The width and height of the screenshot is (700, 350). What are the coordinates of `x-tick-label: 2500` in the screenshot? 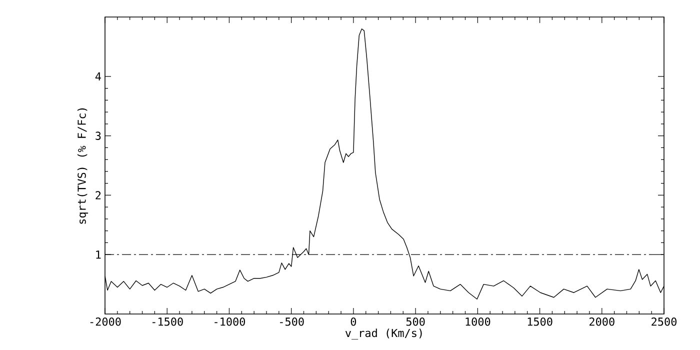 It's located at (664, 322).